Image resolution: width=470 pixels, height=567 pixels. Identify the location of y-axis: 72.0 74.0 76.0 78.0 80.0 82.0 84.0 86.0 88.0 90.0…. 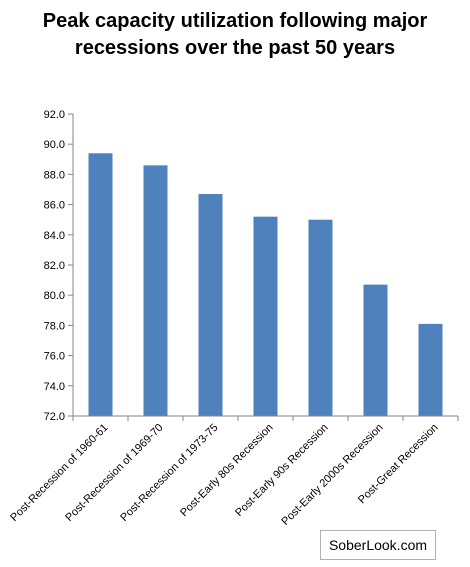
(59, 266).